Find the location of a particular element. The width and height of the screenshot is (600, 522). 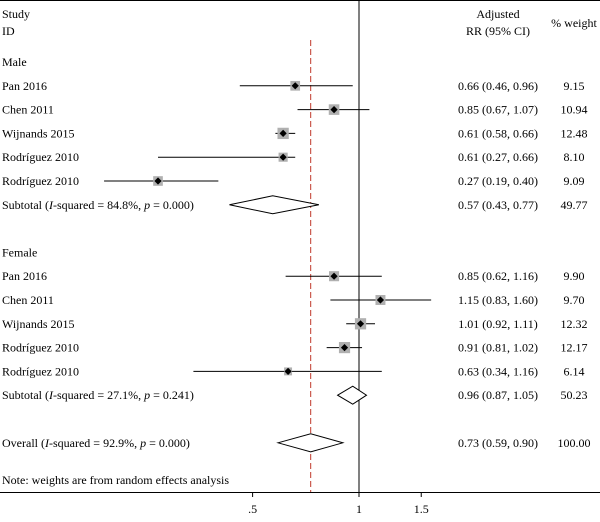

effect-ci-text: 0.61 (0.27, 0.66) is located at coordinates (498, 157).